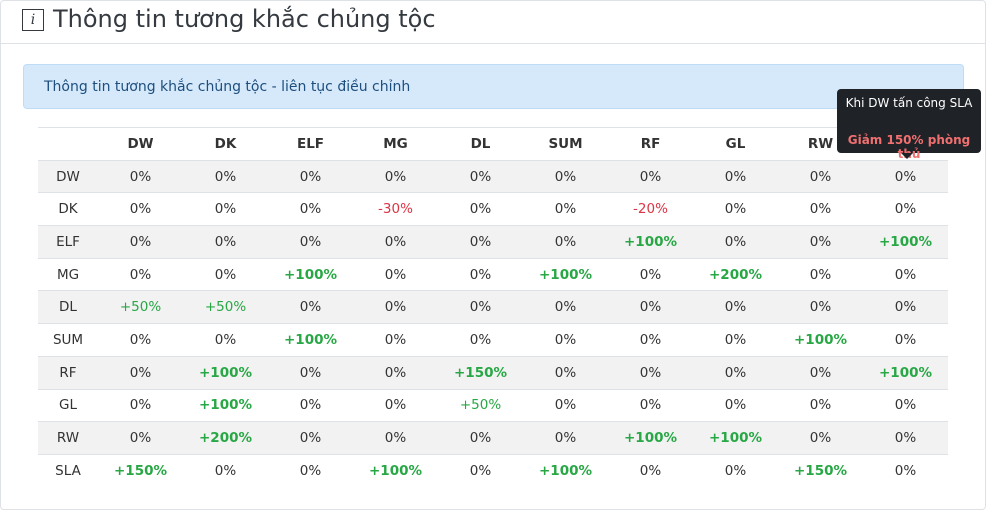 The height and width of the screenshot is (510, 986). What do you see at coordinates (480, 144) in the screenshot?
I see `column-header: DL` at bounding box center [480, 144].